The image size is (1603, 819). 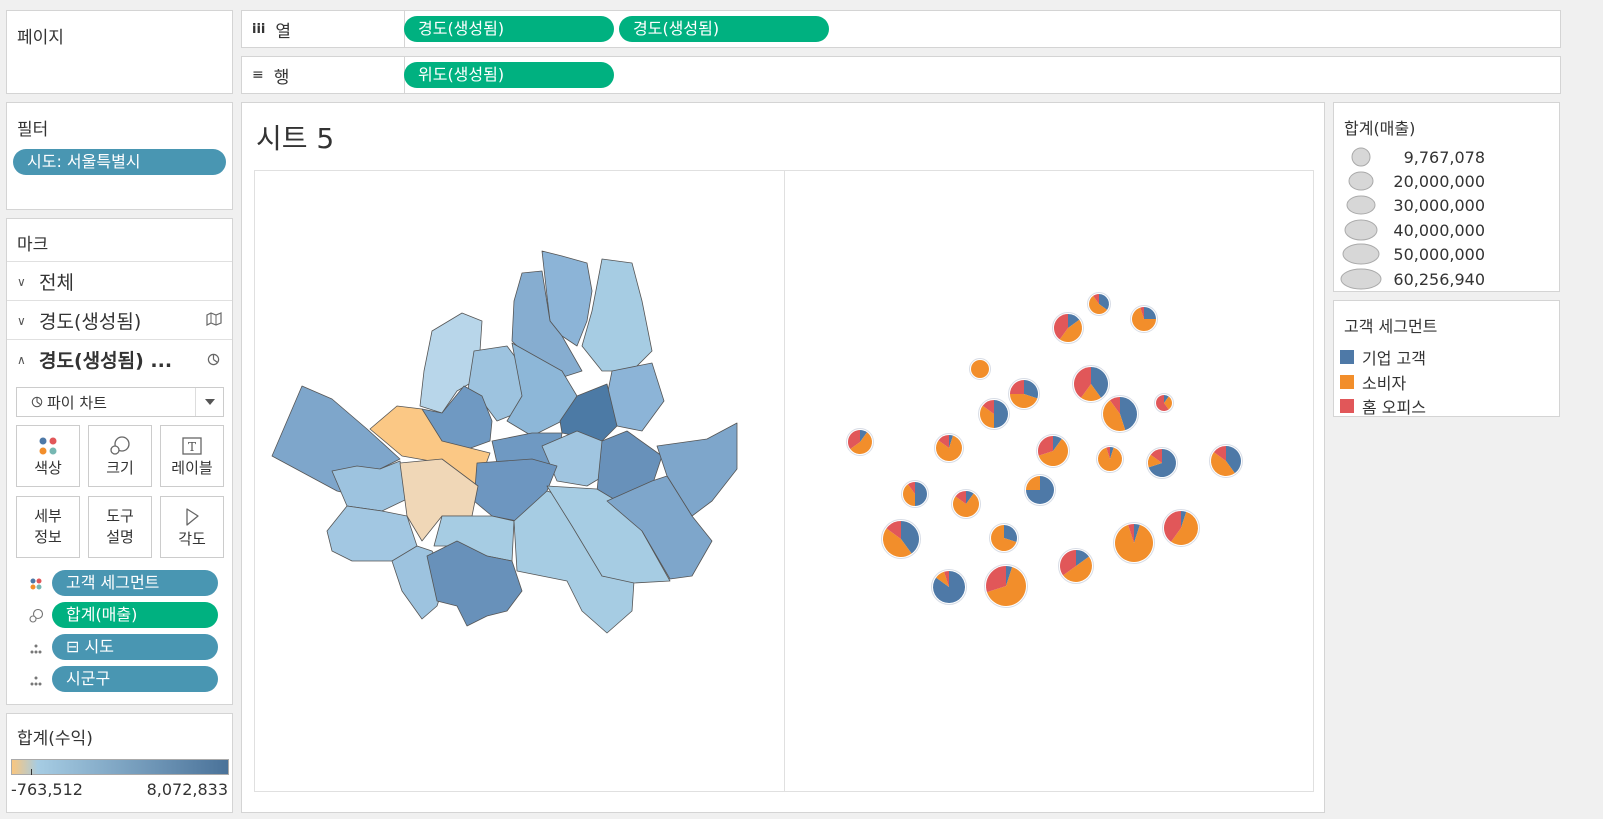 I want to click on profit-max: 8,072,833, so click(x=187, y=789).